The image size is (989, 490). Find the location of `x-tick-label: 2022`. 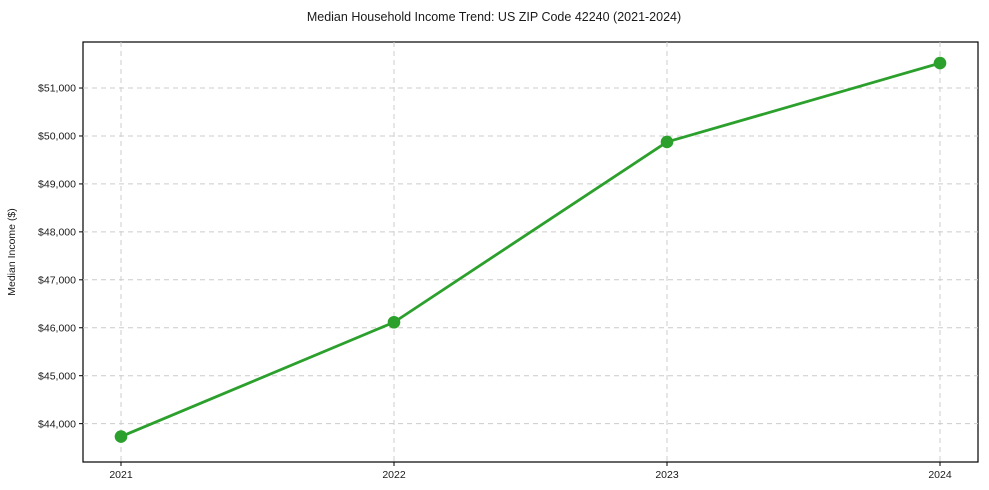

x-tick-label: 2022 is located at coordinates (394, 475).